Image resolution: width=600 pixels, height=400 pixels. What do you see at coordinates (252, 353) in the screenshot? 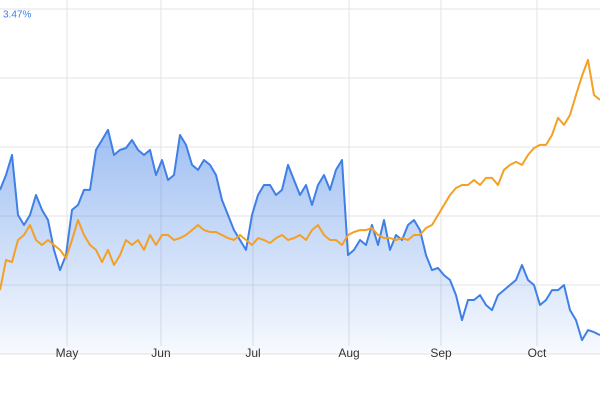
I see `x-tick-label: Jul` at bounding box center [252, 353].